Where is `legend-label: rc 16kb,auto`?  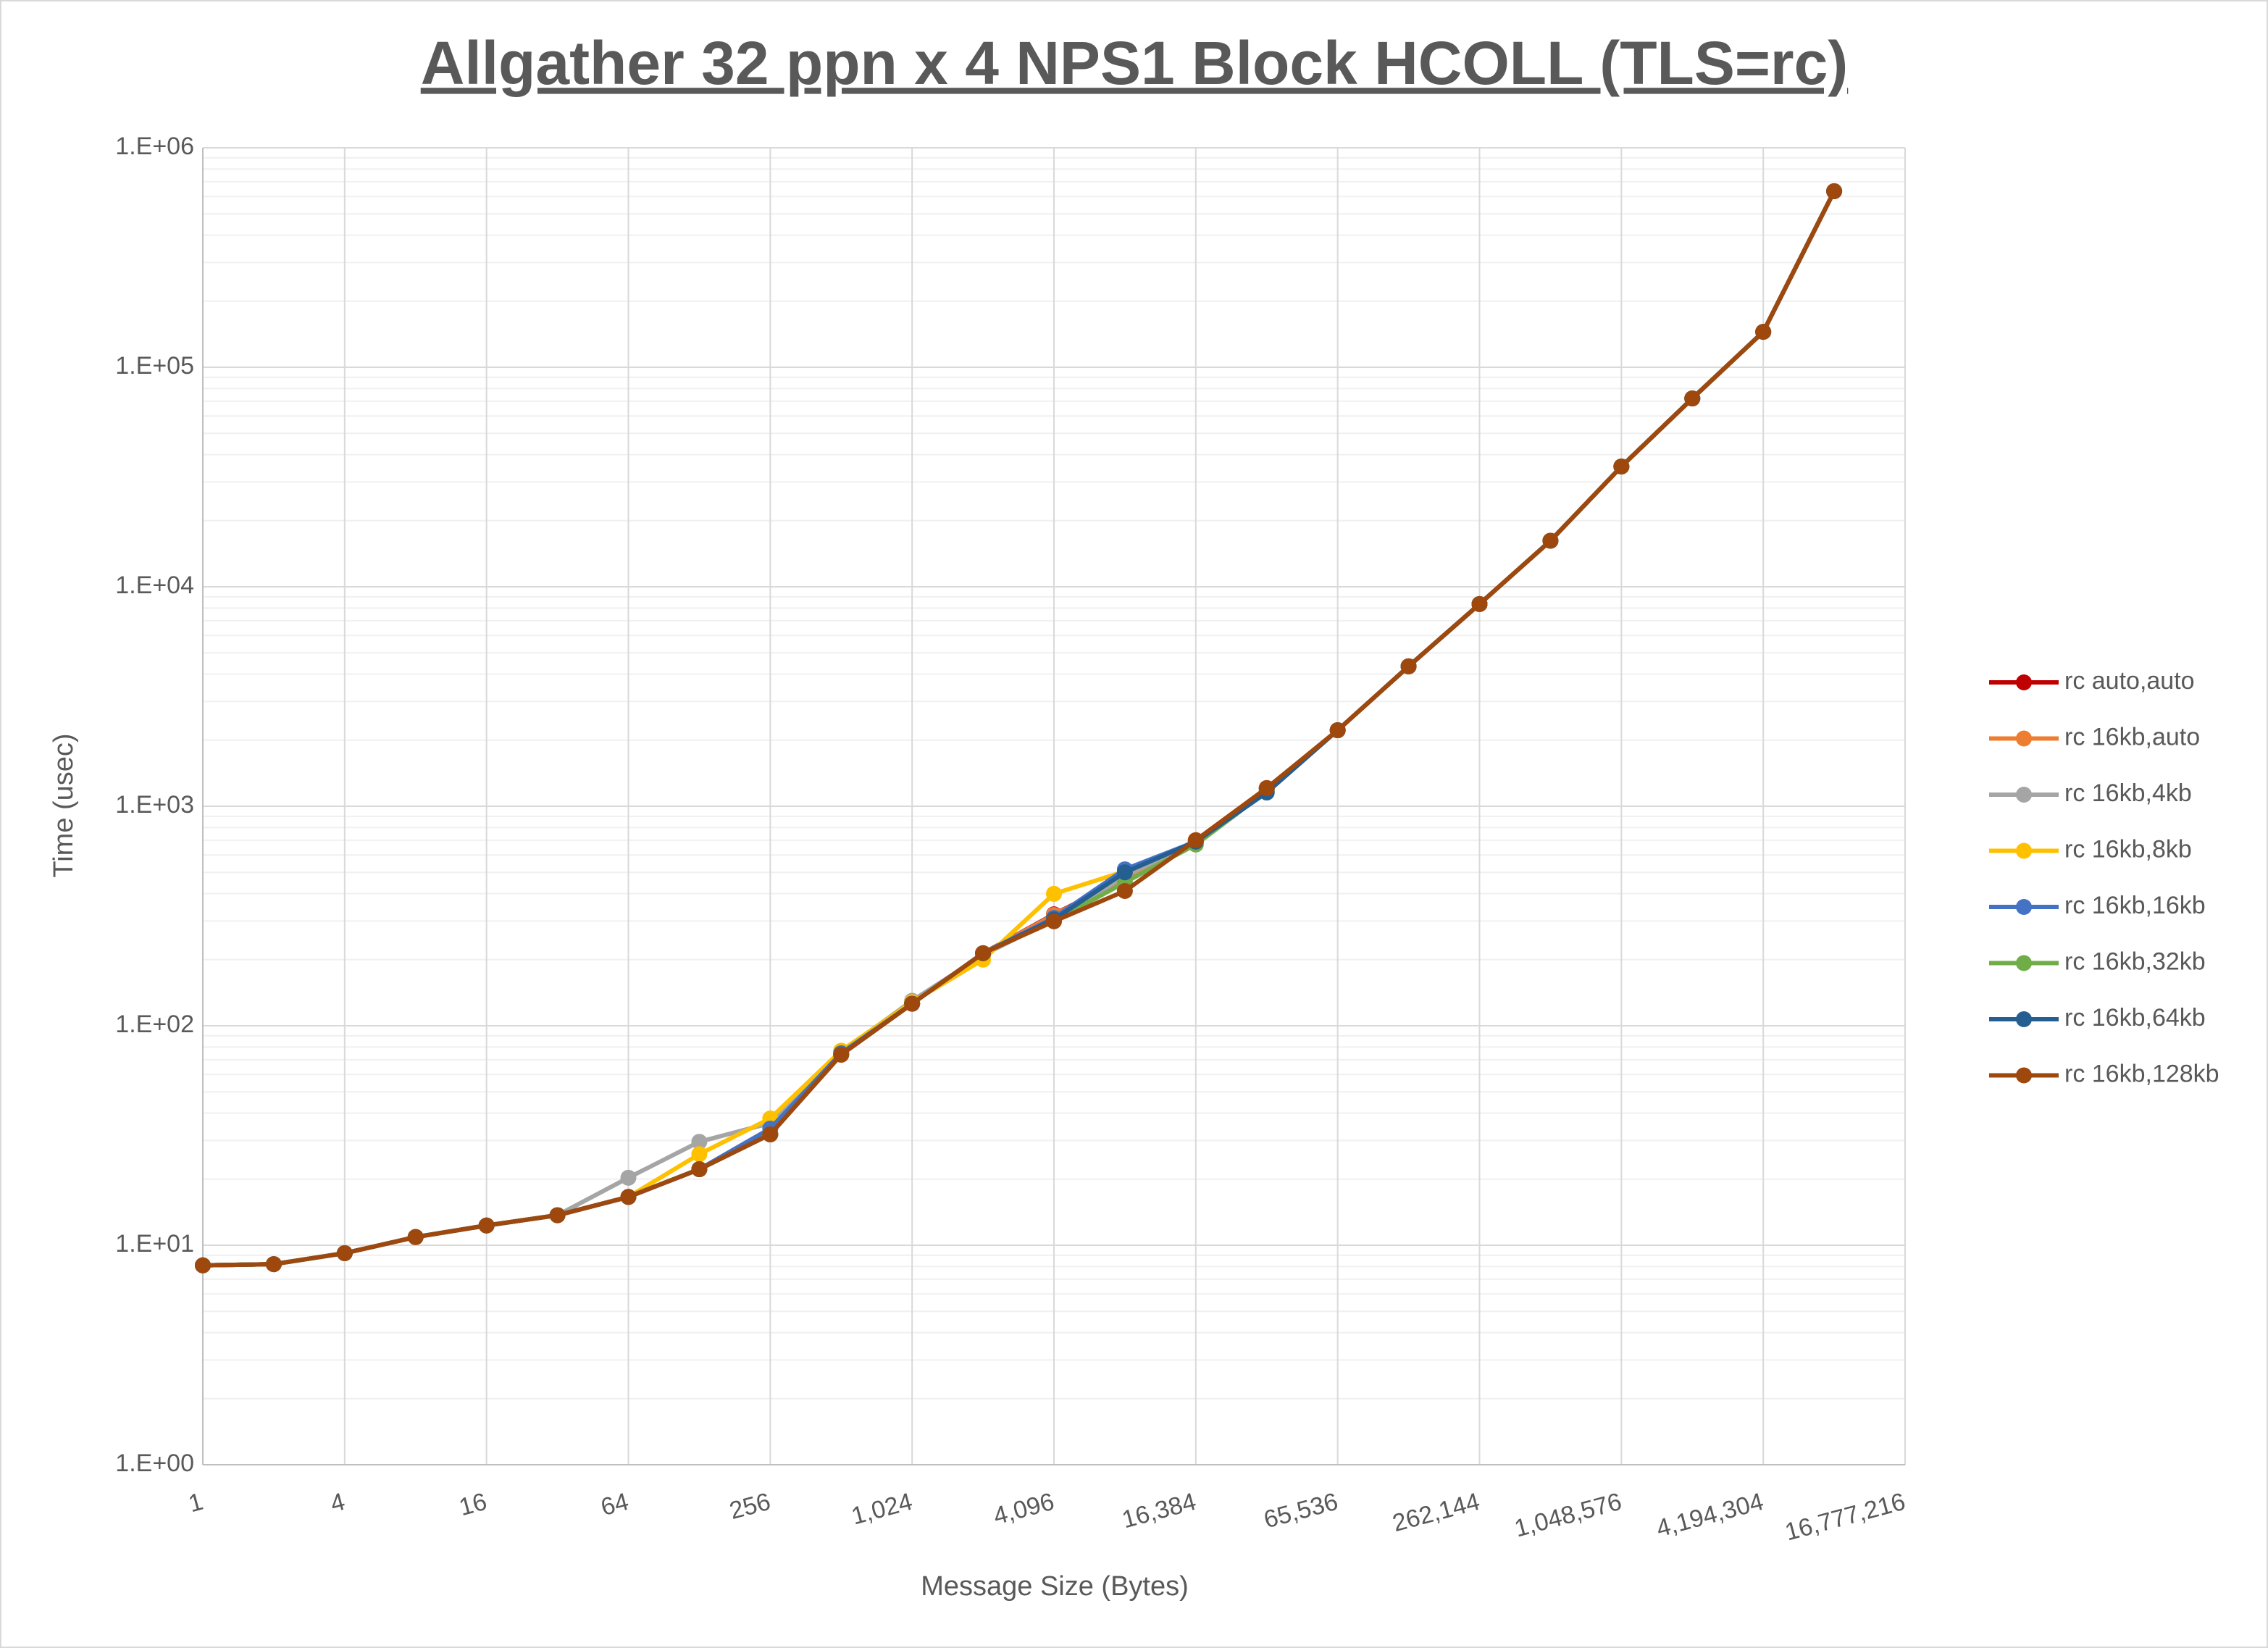 legend-label: rc 16kb,auto is located at coordinates (2132, 736).